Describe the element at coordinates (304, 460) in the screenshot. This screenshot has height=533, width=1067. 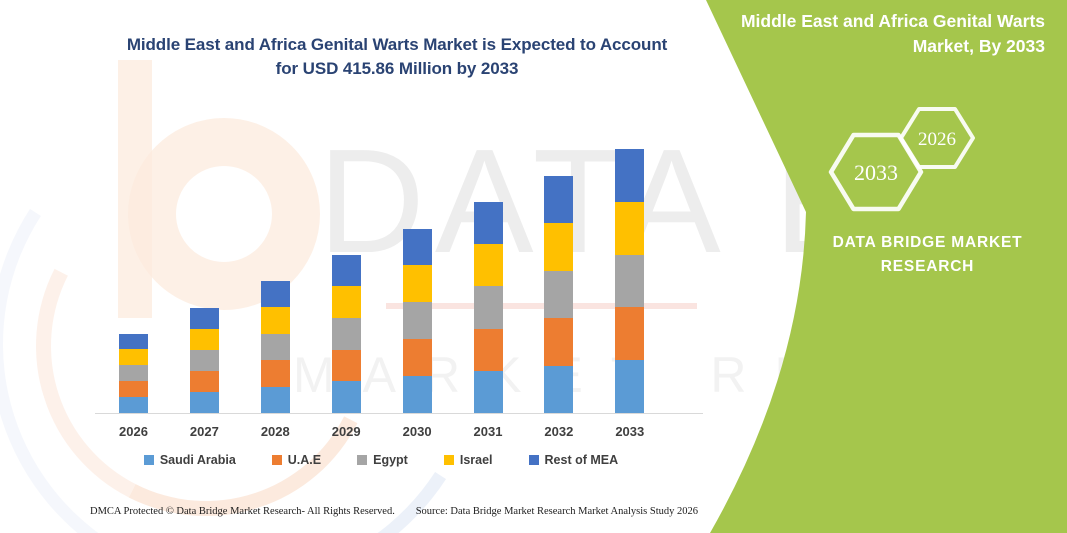
I see `legend-label: U.A.E` at that location.